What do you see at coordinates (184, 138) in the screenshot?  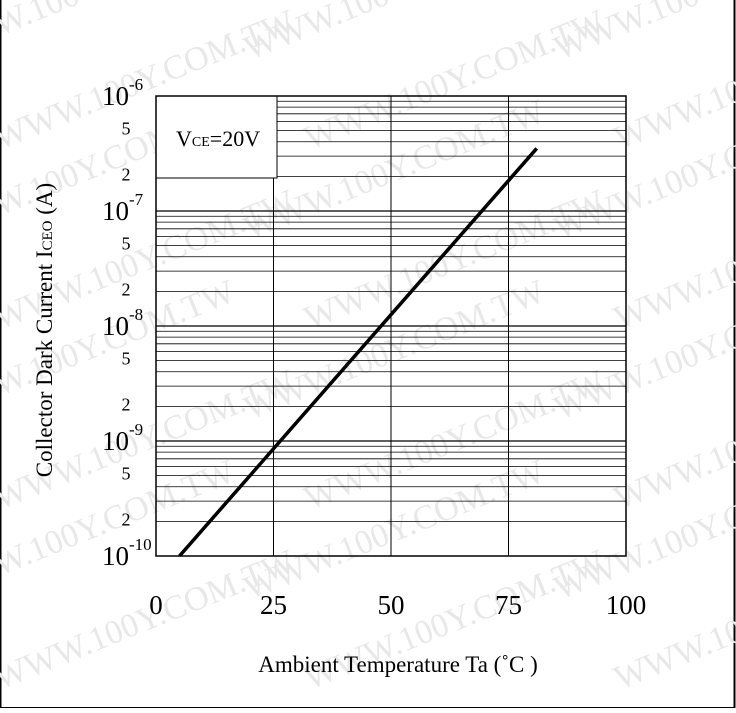 I see `annotation-main: V` at bounding box center [184, 138].